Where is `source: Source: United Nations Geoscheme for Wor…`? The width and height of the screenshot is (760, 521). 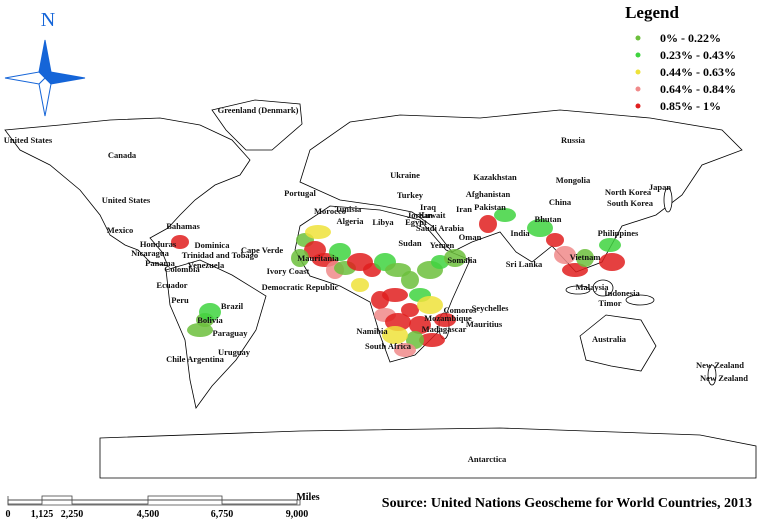 source: Source: United Nations Geoscheme for Wor… is located at coordinates (567, 503).